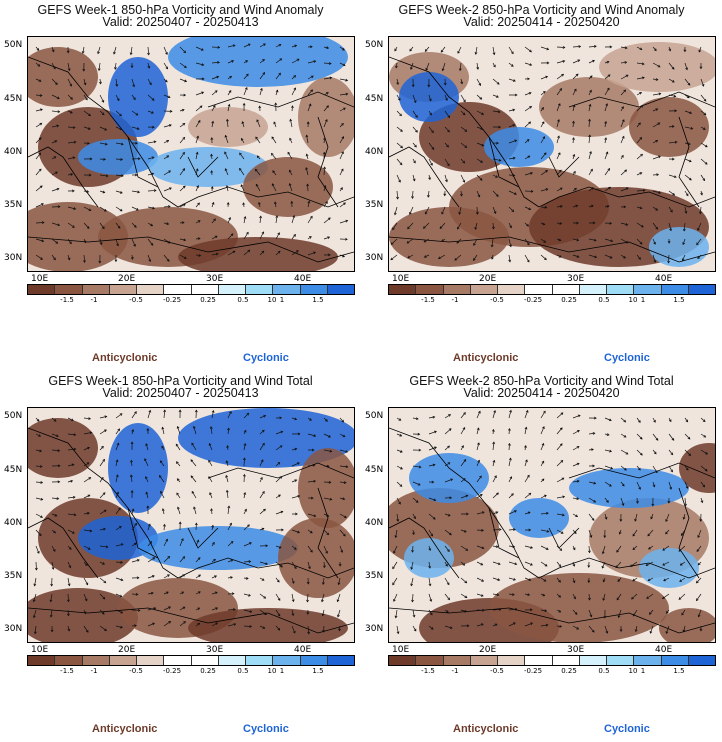  What do you see at coordinates (657, 67) in the screenshot?
I see `anticyclonic-area` at bounding box center [657, 67].